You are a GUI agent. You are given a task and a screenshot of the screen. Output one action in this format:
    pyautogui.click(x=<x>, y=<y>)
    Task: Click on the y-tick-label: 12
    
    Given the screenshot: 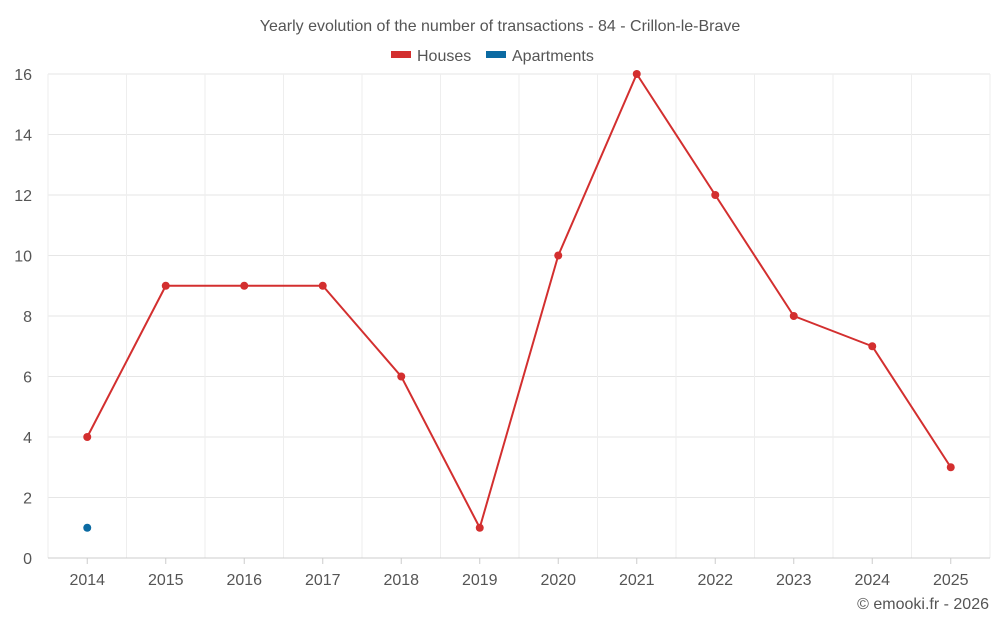 What is the action you would take?
    pyautogui.click(x=23, y=196)
    